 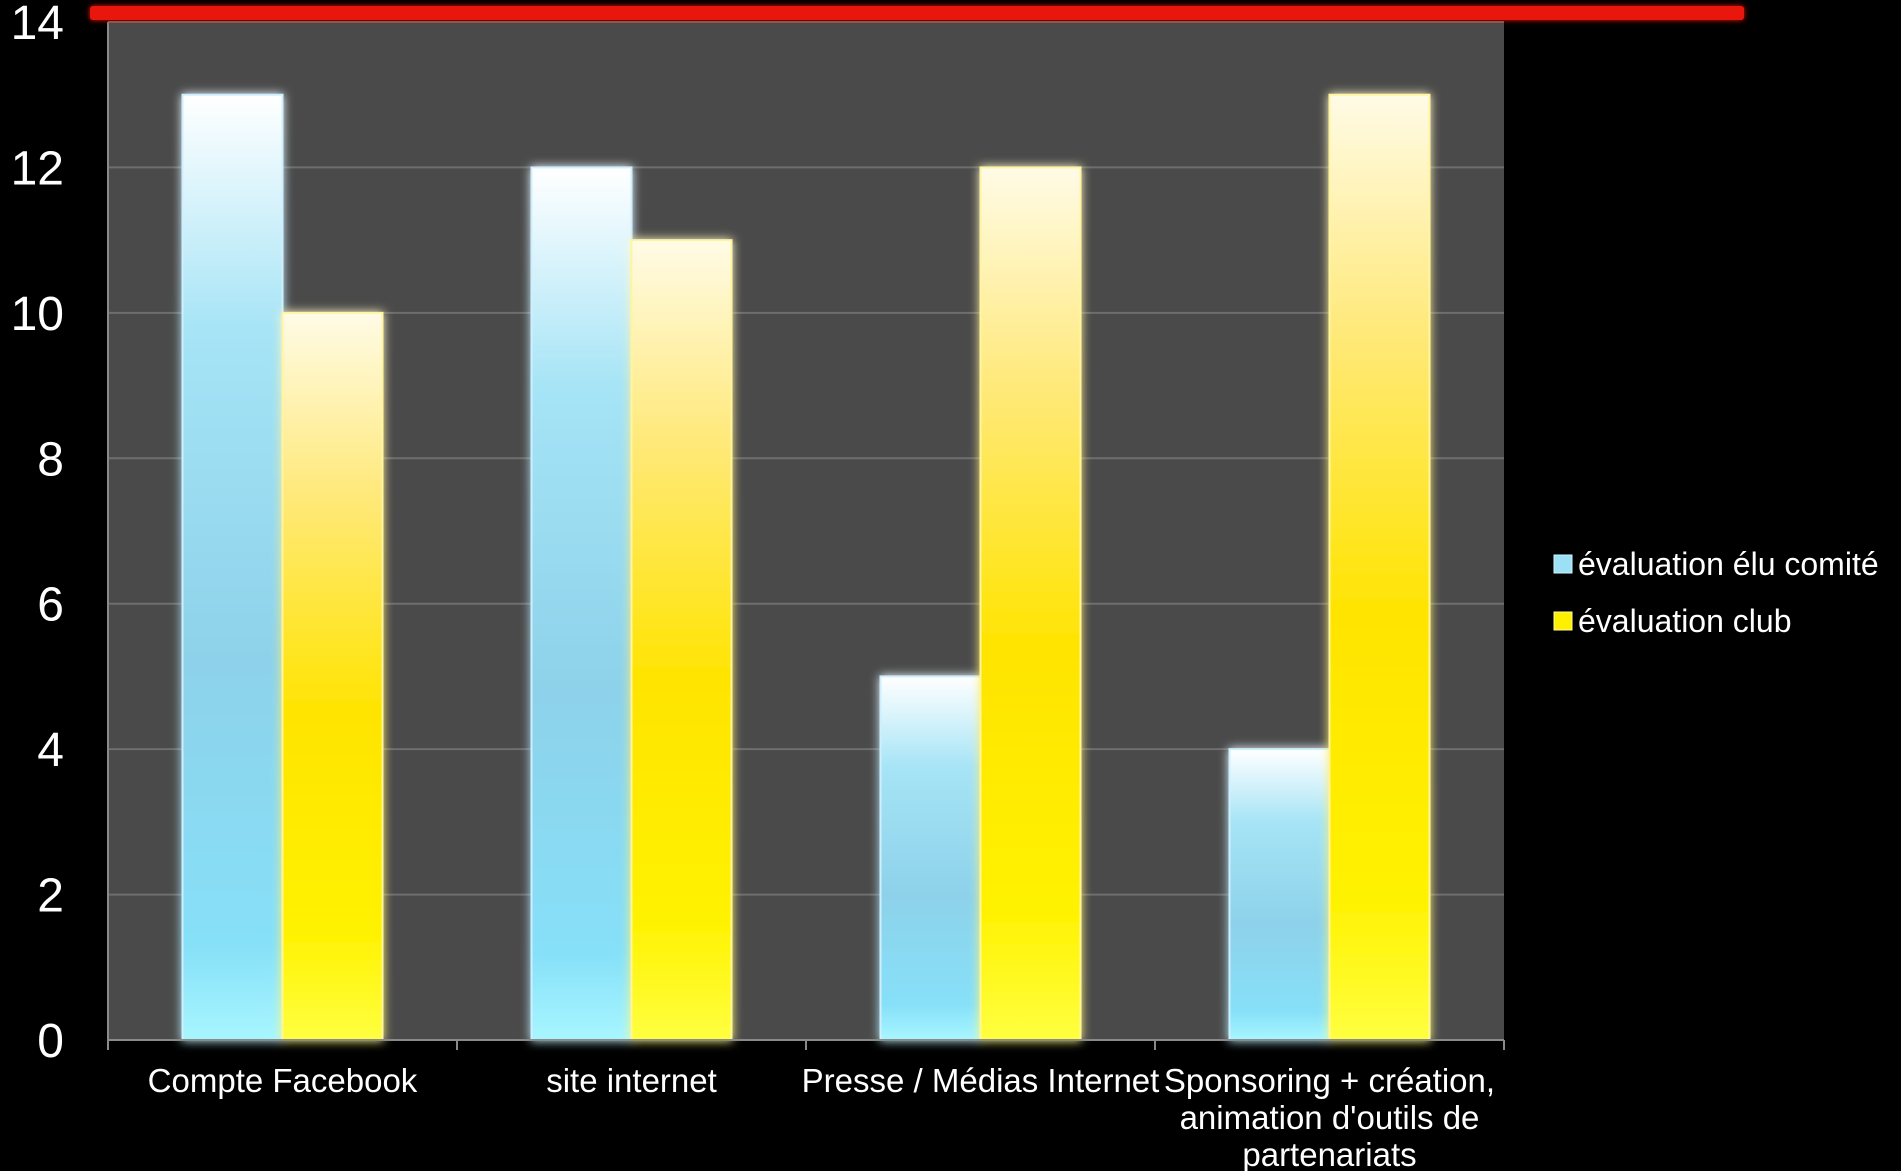 What do you see at coordinates (50, 1041) in the screenshot?
I see `y-tick-label: 0` at bounding box center [50, 1041].